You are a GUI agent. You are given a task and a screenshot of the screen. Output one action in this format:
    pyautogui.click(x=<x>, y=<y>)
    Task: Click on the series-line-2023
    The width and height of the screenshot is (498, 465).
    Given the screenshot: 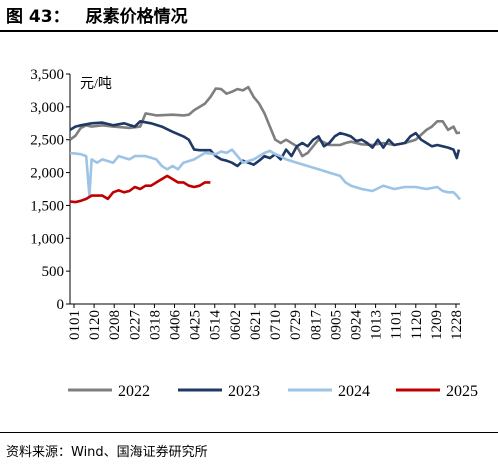 What is the action you would take?
    pyautogui.click(x=265, y=144)
    